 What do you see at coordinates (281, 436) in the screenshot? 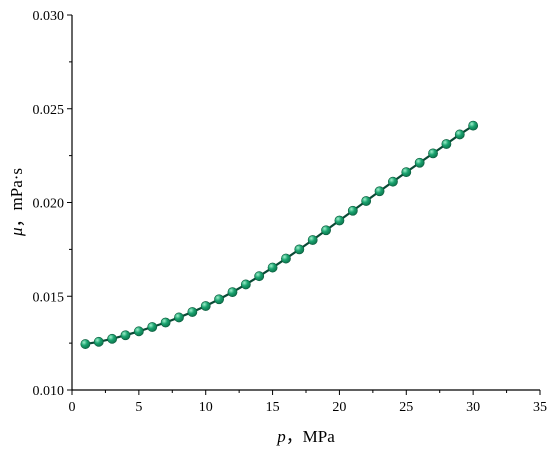
I see `x-axis-var: p` at bounding box center [281, 436].